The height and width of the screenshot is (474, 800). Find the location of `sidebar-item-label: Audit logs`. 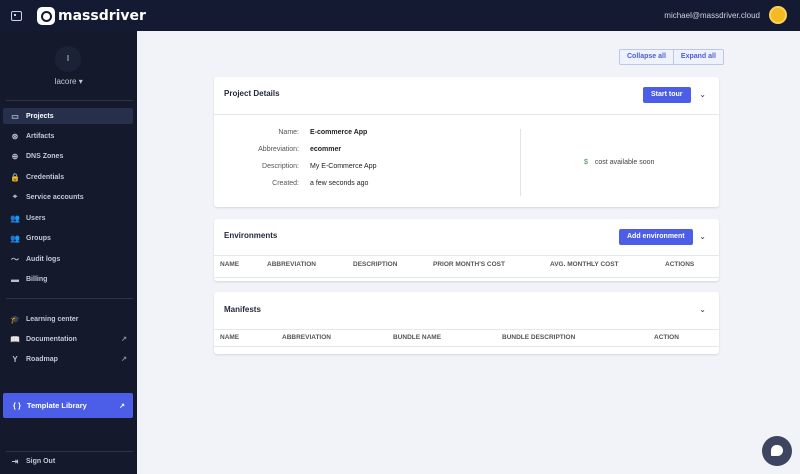

sidebar-item-label: Audit logs is located at coordinates (43, 259).